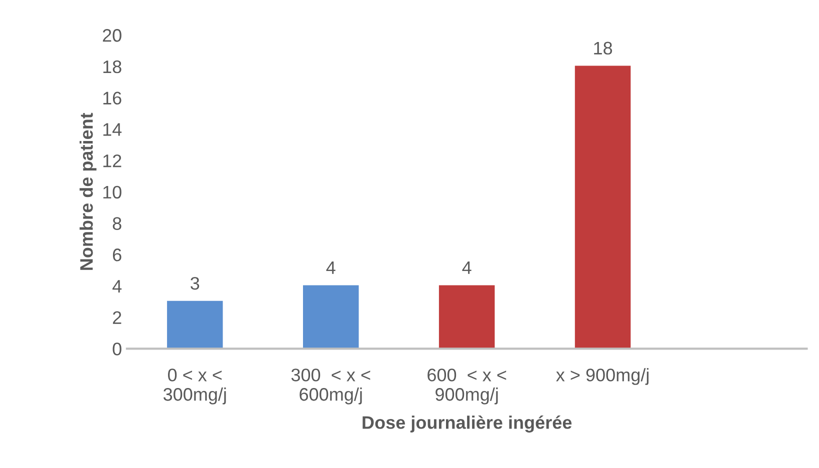 This screenshot has width=819, height=468. What do you see at coordinates (88, 191) in the screenshot?
I see `y-axis-title: Nombre de patient` at bounding box center [88, 191].